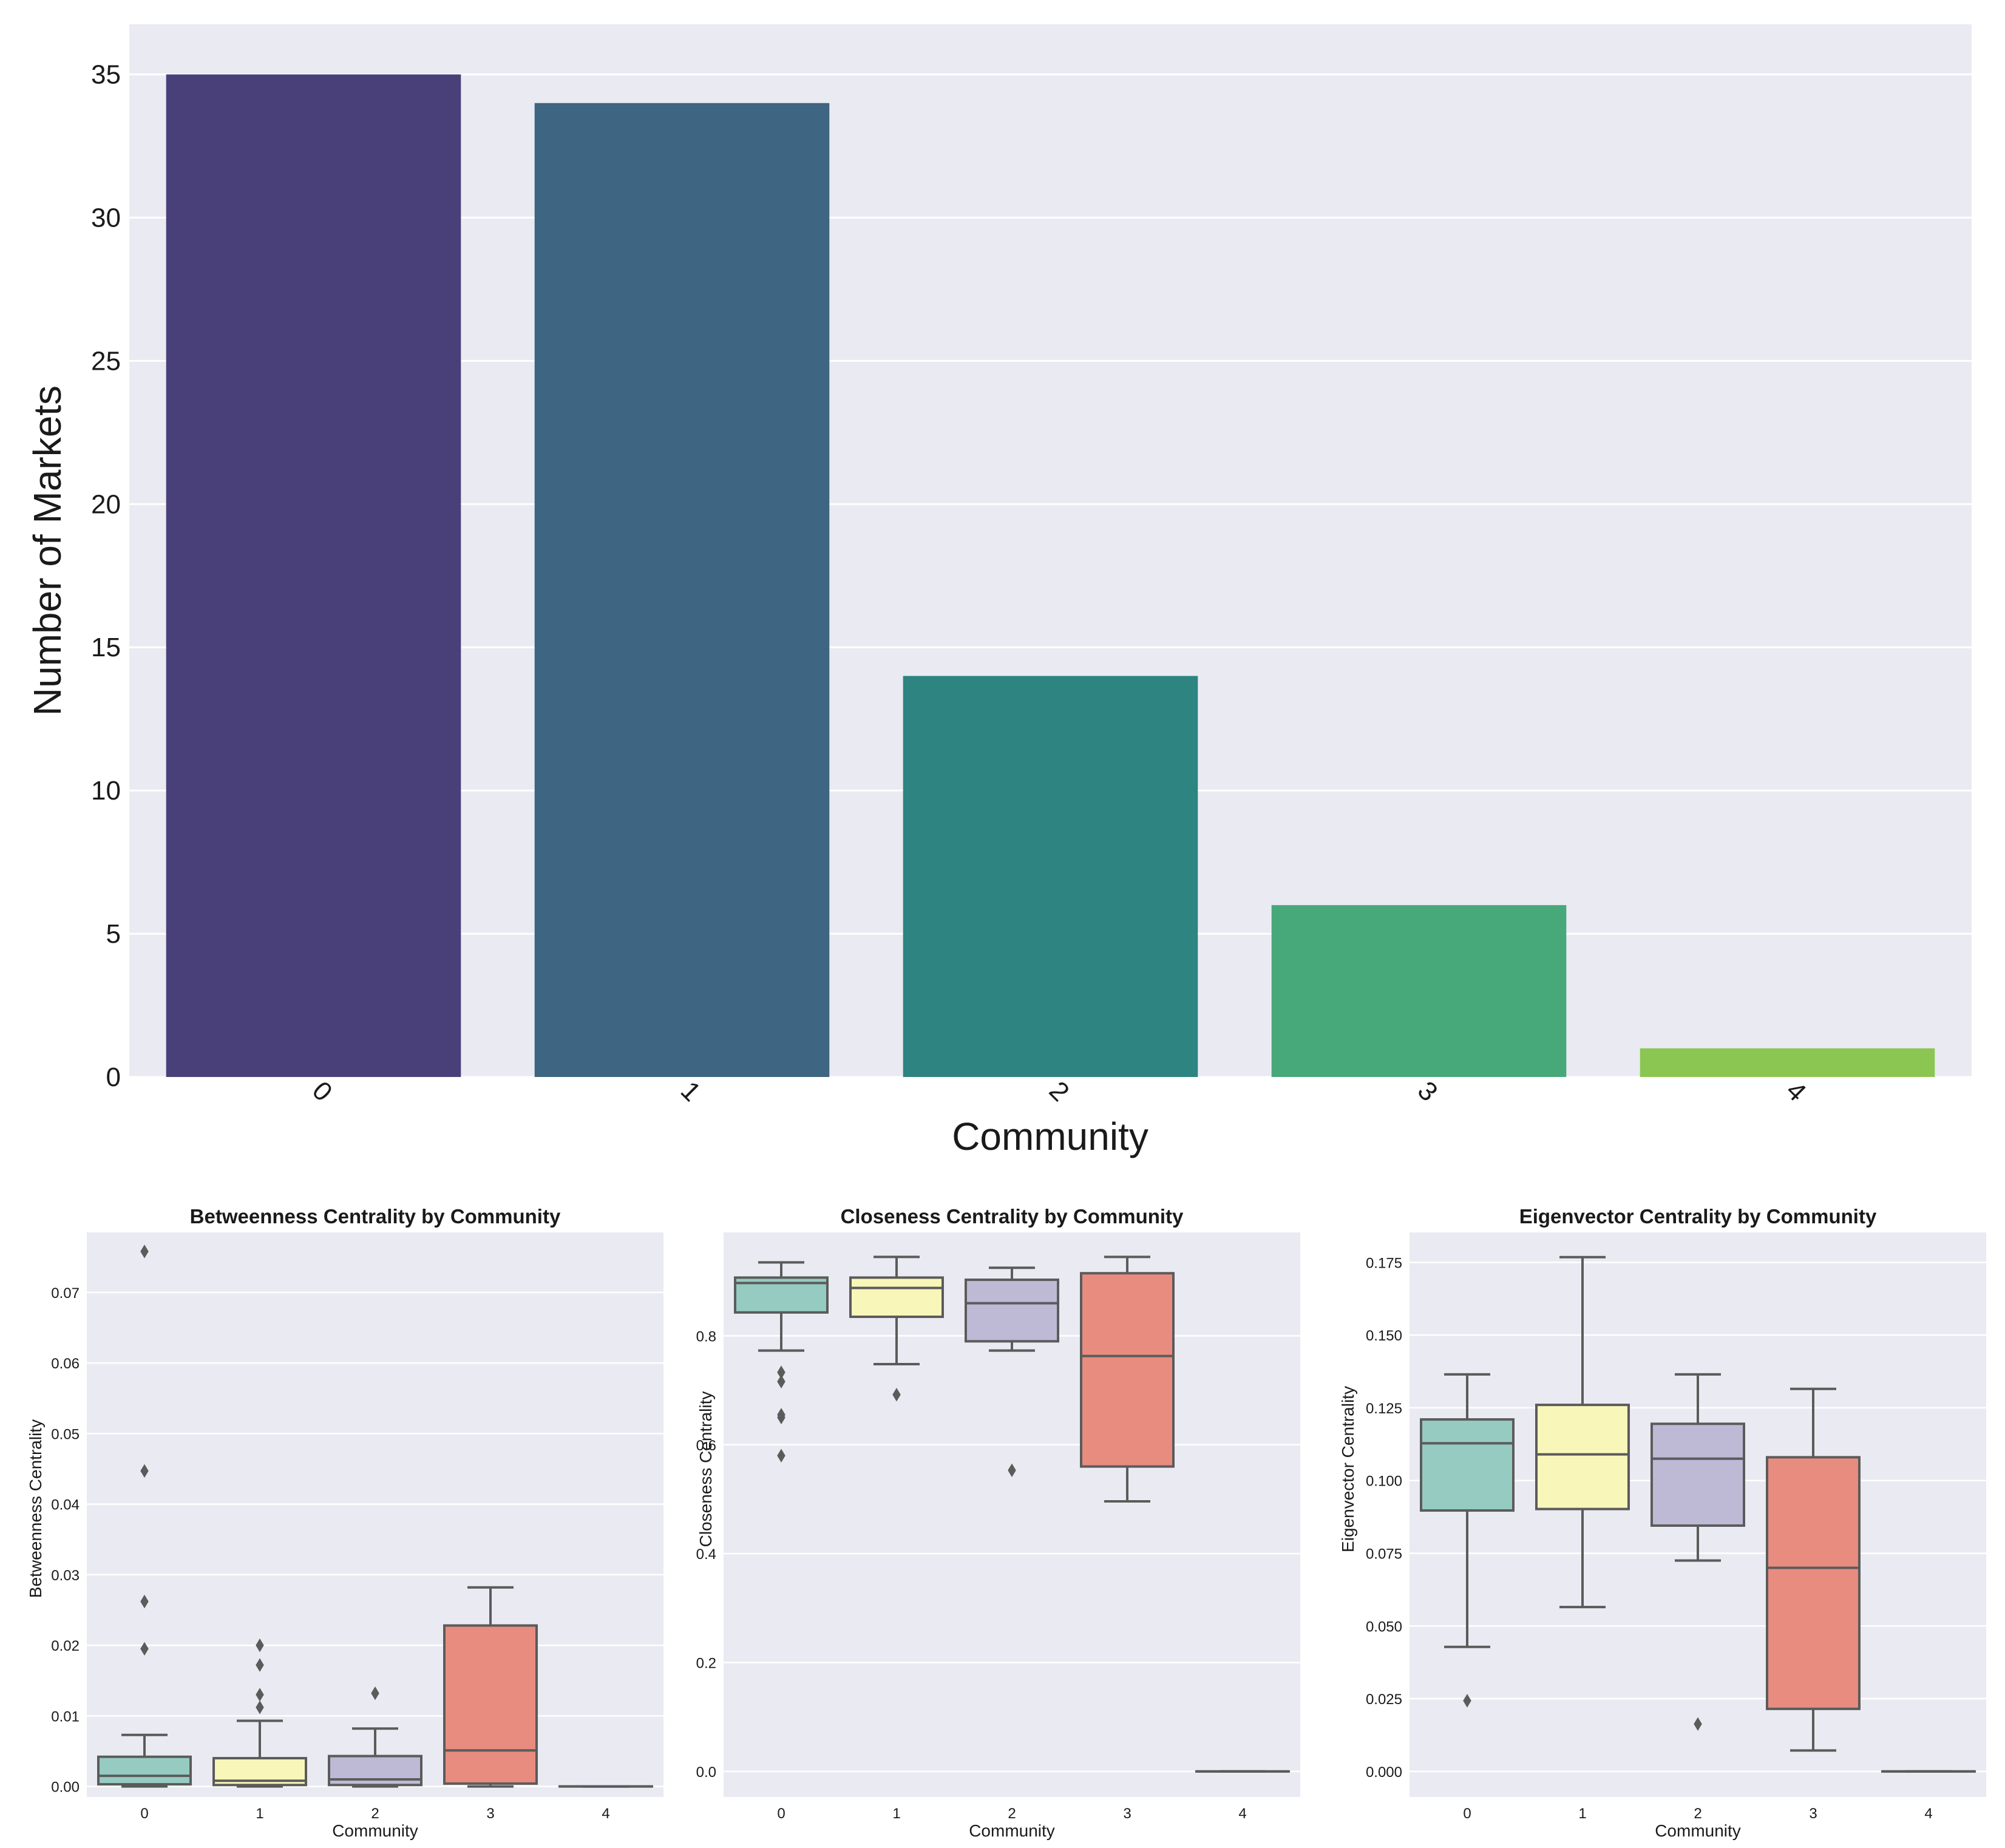  What do you see at coordinates (1012, 1216) in the screenshot?
I see `closeness-title: Closeness Centrality by Community` at bounding box center [1012, 1216].